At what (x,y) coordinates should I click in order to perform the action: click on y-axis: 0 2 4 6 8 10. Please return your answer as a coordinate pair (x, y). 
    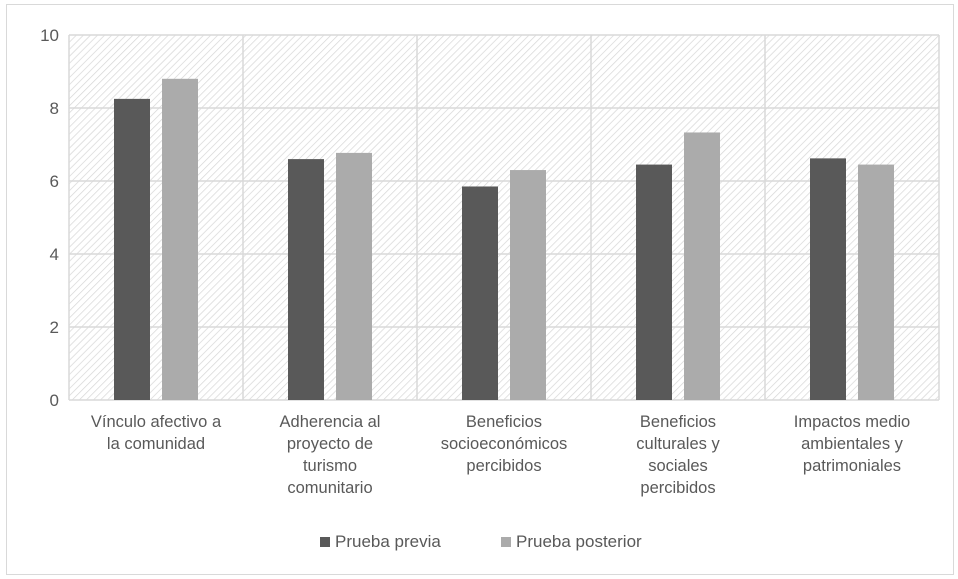
    Looking at the image, I should click on (49, 218).